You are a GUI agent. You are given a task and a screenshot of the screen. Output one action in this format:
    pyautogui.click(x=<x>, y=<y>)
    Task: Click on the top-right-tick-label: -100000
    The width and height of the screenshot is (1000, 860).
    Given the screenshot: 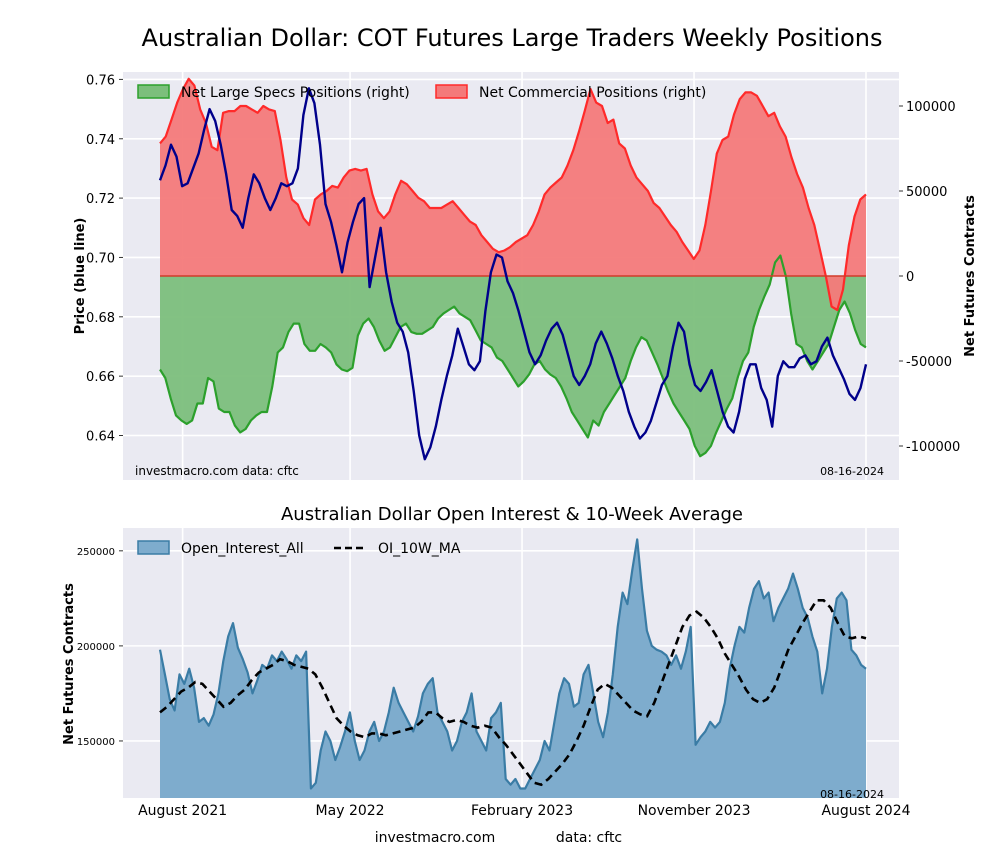 What is the action you would take?
    pyautogui.click(x=933, y=447)
    